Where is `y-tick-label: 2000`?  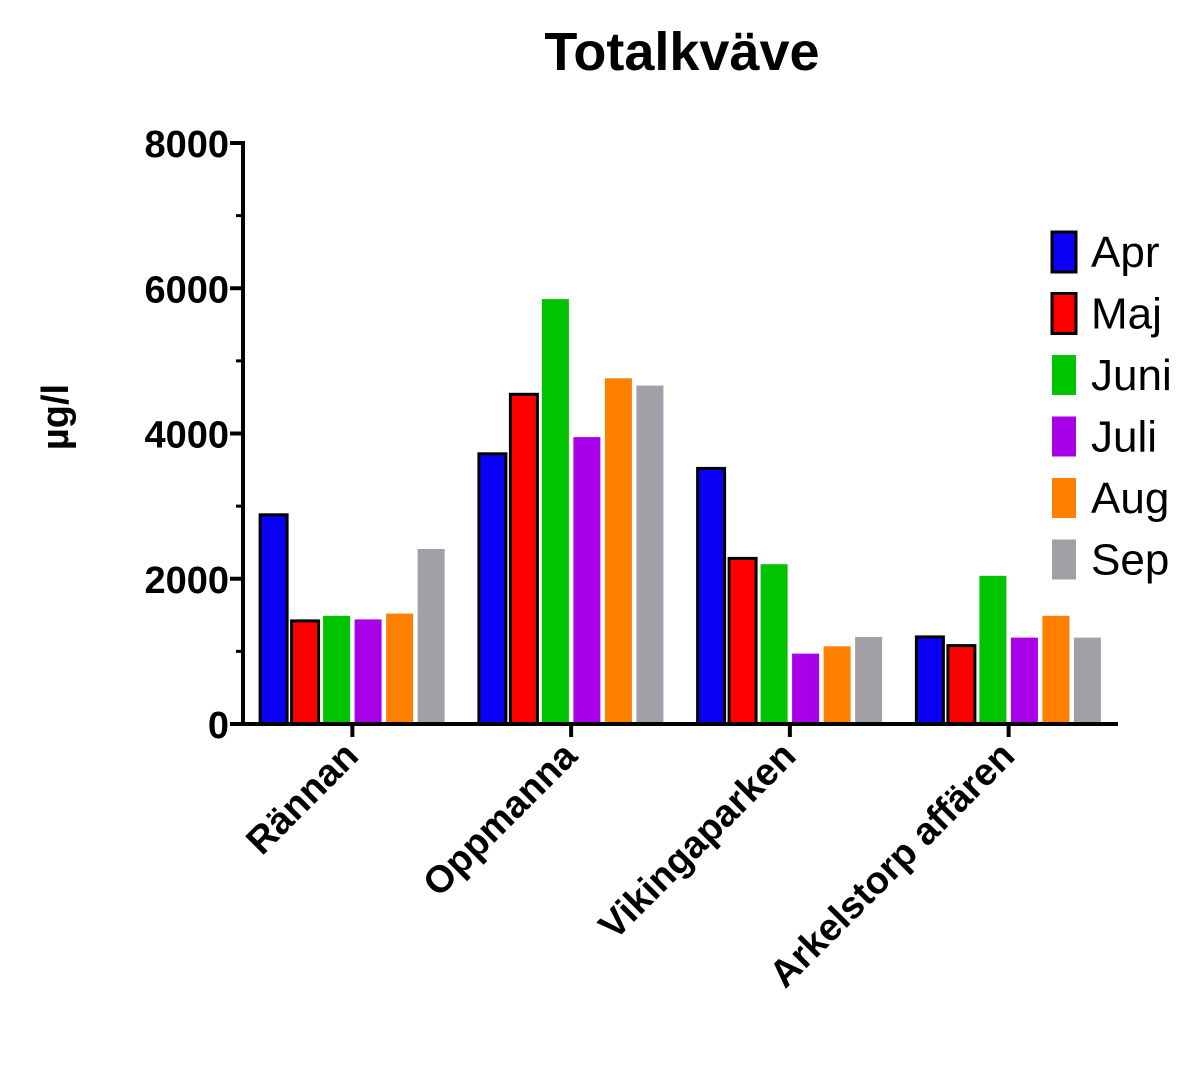
y-tick-label: 2000 is located at coordinates (186, 581).